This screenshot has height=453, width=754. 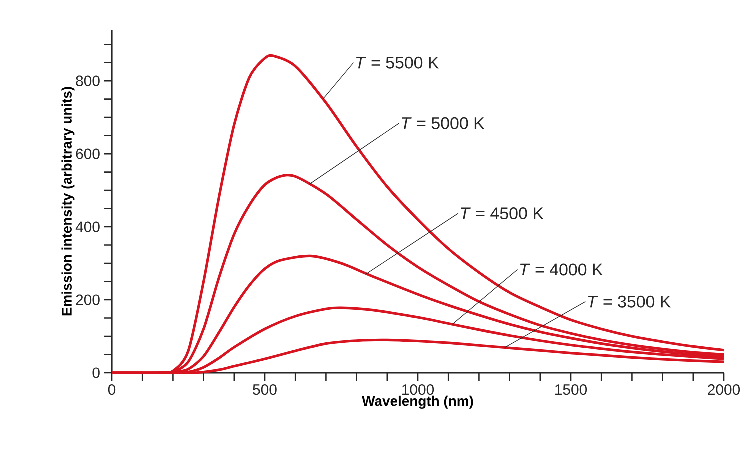 I want to click on y-tick-label: 200, so click(x=88, y=300).